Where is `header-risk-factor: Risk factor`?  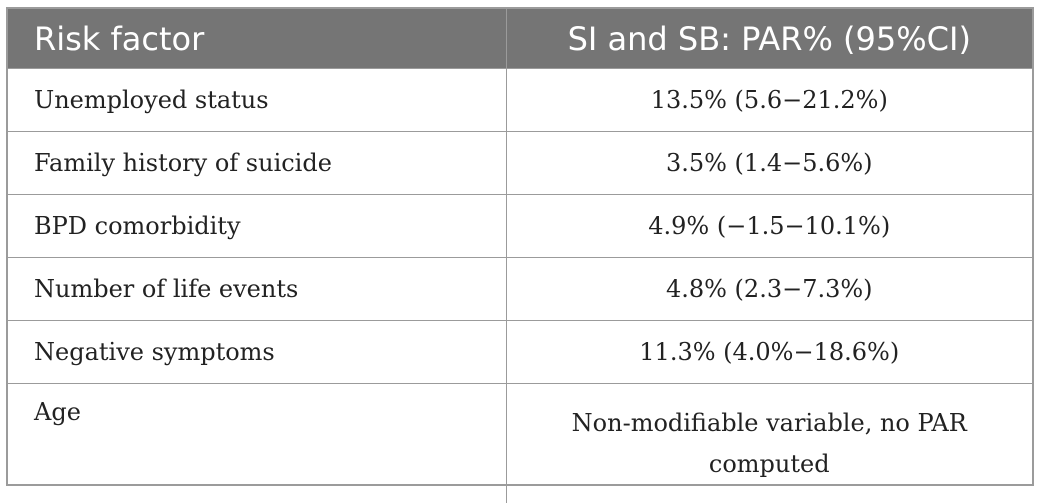
header-risk-factor: Risk factor is located at coordinates (257, 39).